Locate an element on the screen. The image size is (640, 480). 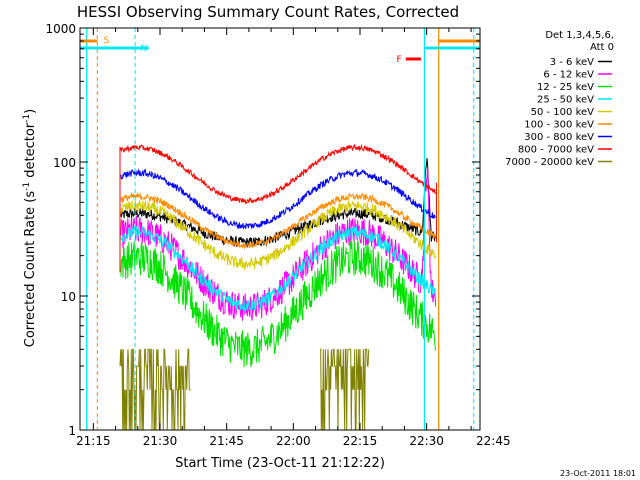
y-tick-label-0: 1 is located at coordinates (72, 431).